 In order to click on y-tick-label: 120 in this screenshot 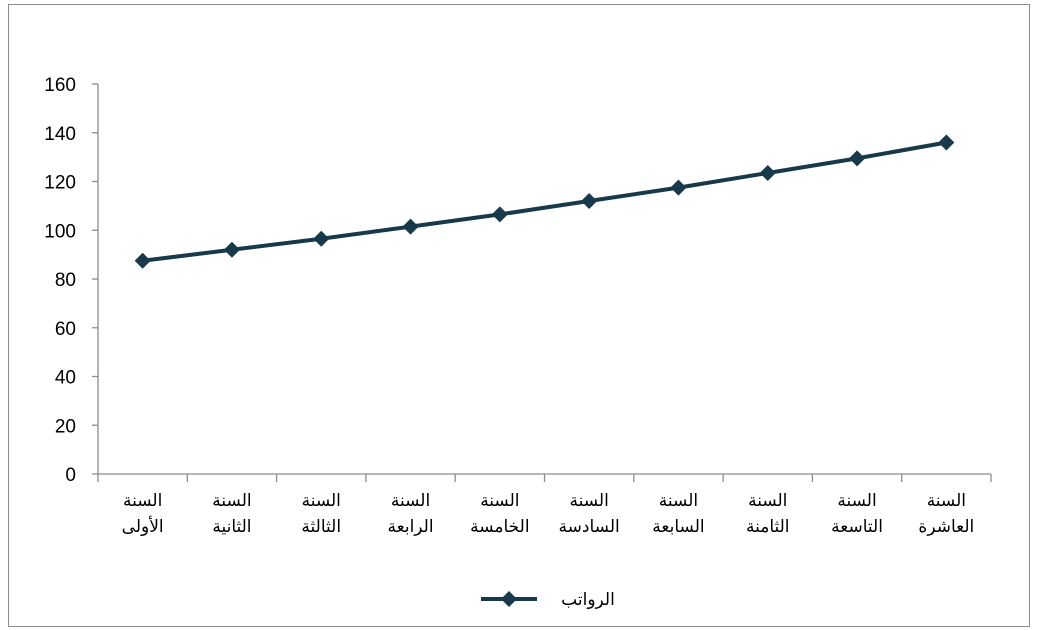, I will do `click(60, 183)`.